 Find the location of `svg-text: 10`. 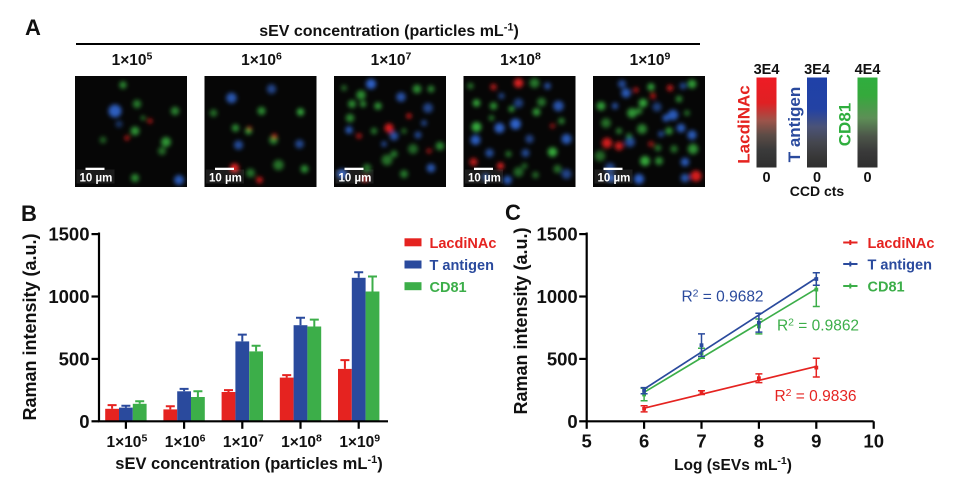

svg-text: 10 is located at coordinates (873, 441).